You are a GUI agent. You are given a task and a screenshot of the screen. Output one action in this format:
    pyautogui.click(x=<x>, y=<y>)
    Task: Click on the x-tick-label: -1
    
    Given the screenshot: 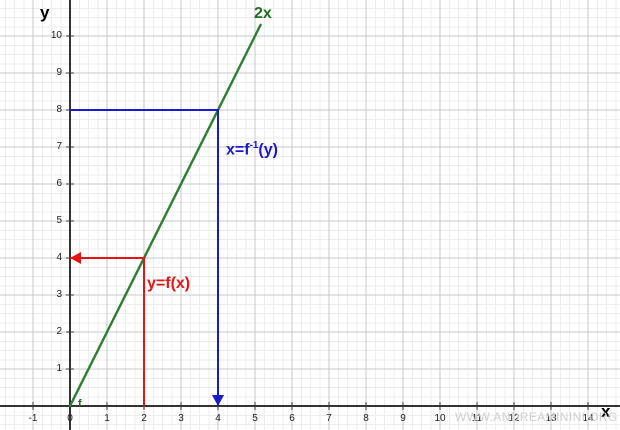 What is the action you would take?
    pyautogui.click(x=33, y=418)
    